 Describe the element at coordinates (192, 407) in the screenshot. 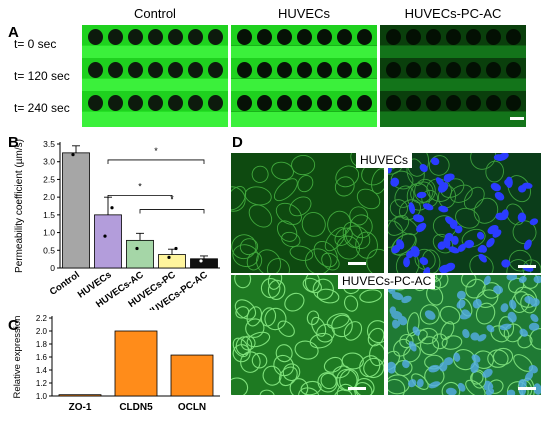

I see `x-tick-label: OCLN` at that location.